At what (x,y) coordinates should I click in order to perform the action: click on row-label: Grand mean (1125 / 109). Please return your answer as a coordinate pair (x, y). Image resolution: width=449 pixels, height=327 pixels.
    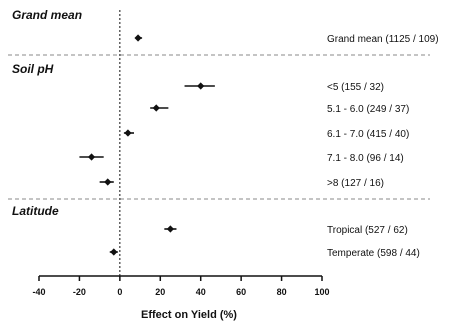
    Looking at the image, I should click on (383, 39).